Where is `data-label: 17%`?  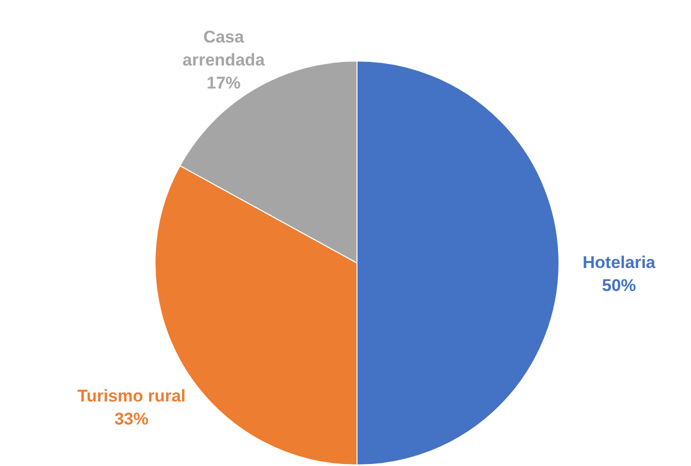 data-label: 17% is located at coordinates (223, 82).